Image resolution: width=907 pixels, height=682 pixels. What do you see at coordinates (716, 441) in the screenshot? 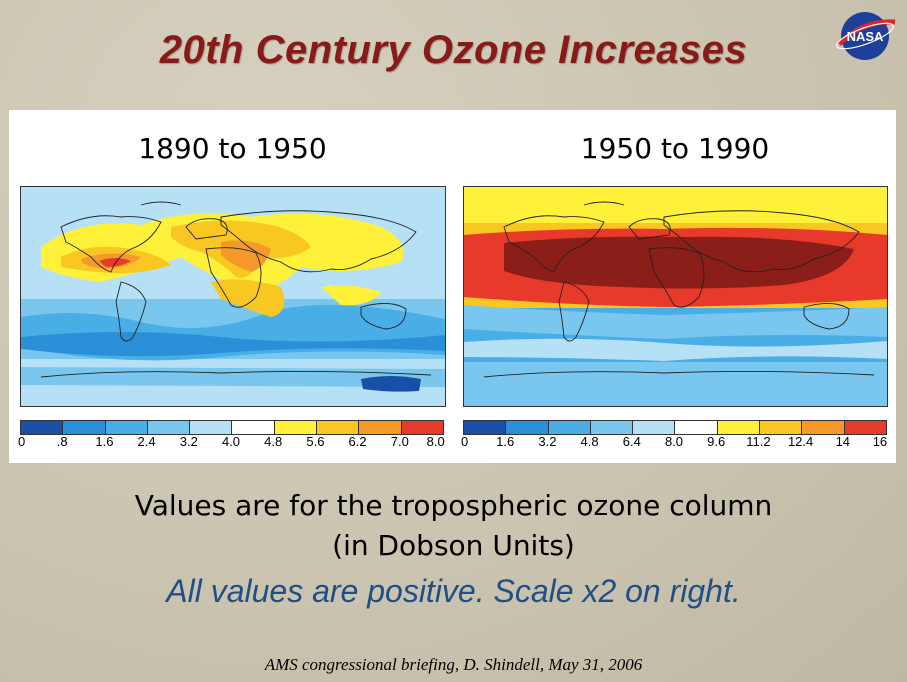
I see `right-colorbar-tick: 9.6` at bounding box center [716, 441].